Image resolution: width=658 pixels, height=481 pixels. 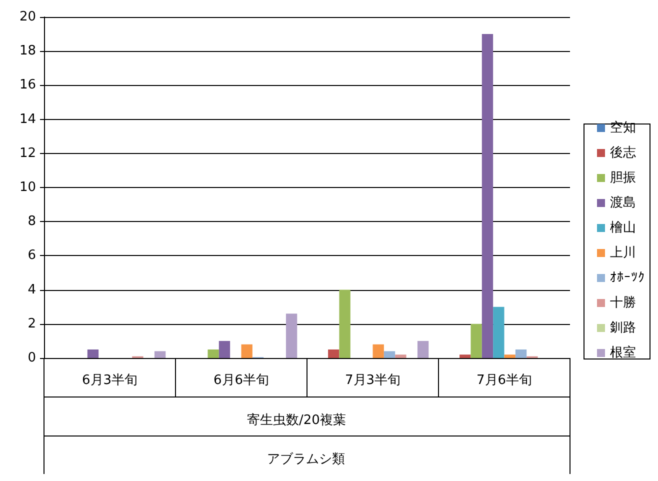 What do you see at coordinates (372, 380) in the screenshot?
I see `x-tick-label: 7月3半旬` at bounding box center [372, 380].